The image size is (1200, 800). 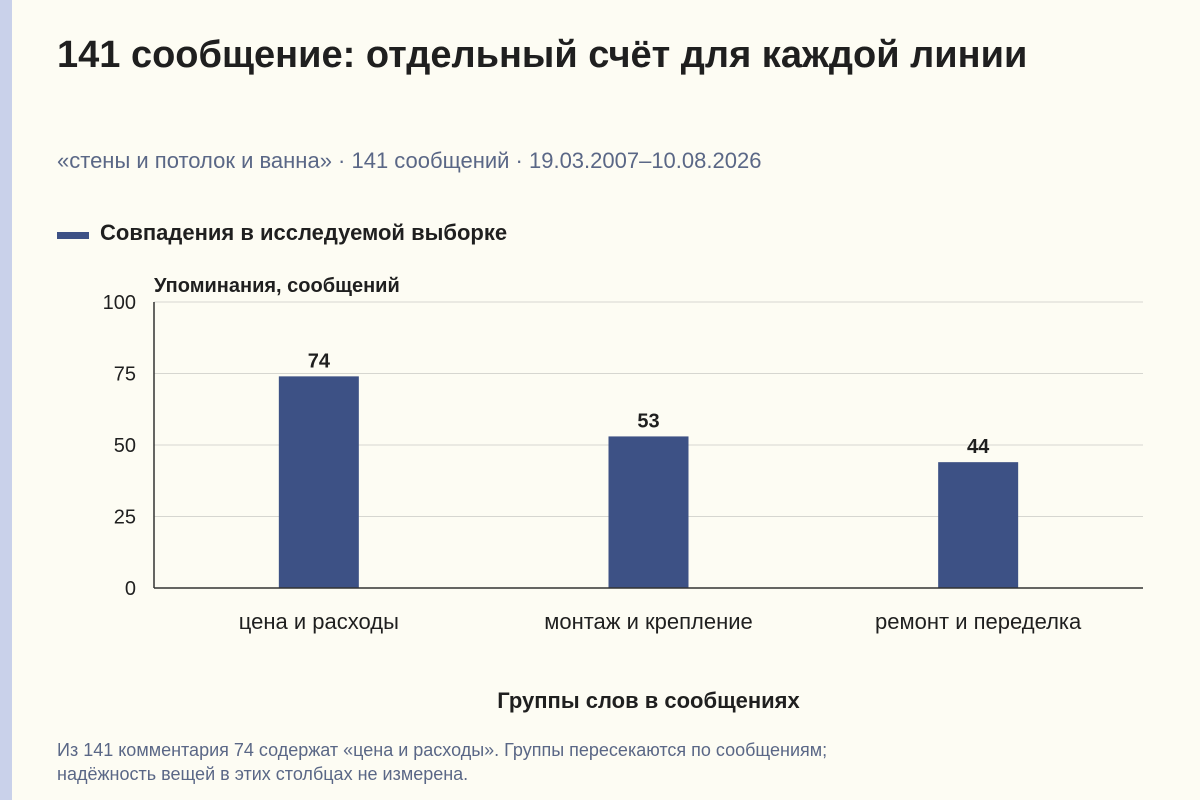 I want to click on legend-label: Совпадения в исследуемой выборке, so click(x=304, y=232).